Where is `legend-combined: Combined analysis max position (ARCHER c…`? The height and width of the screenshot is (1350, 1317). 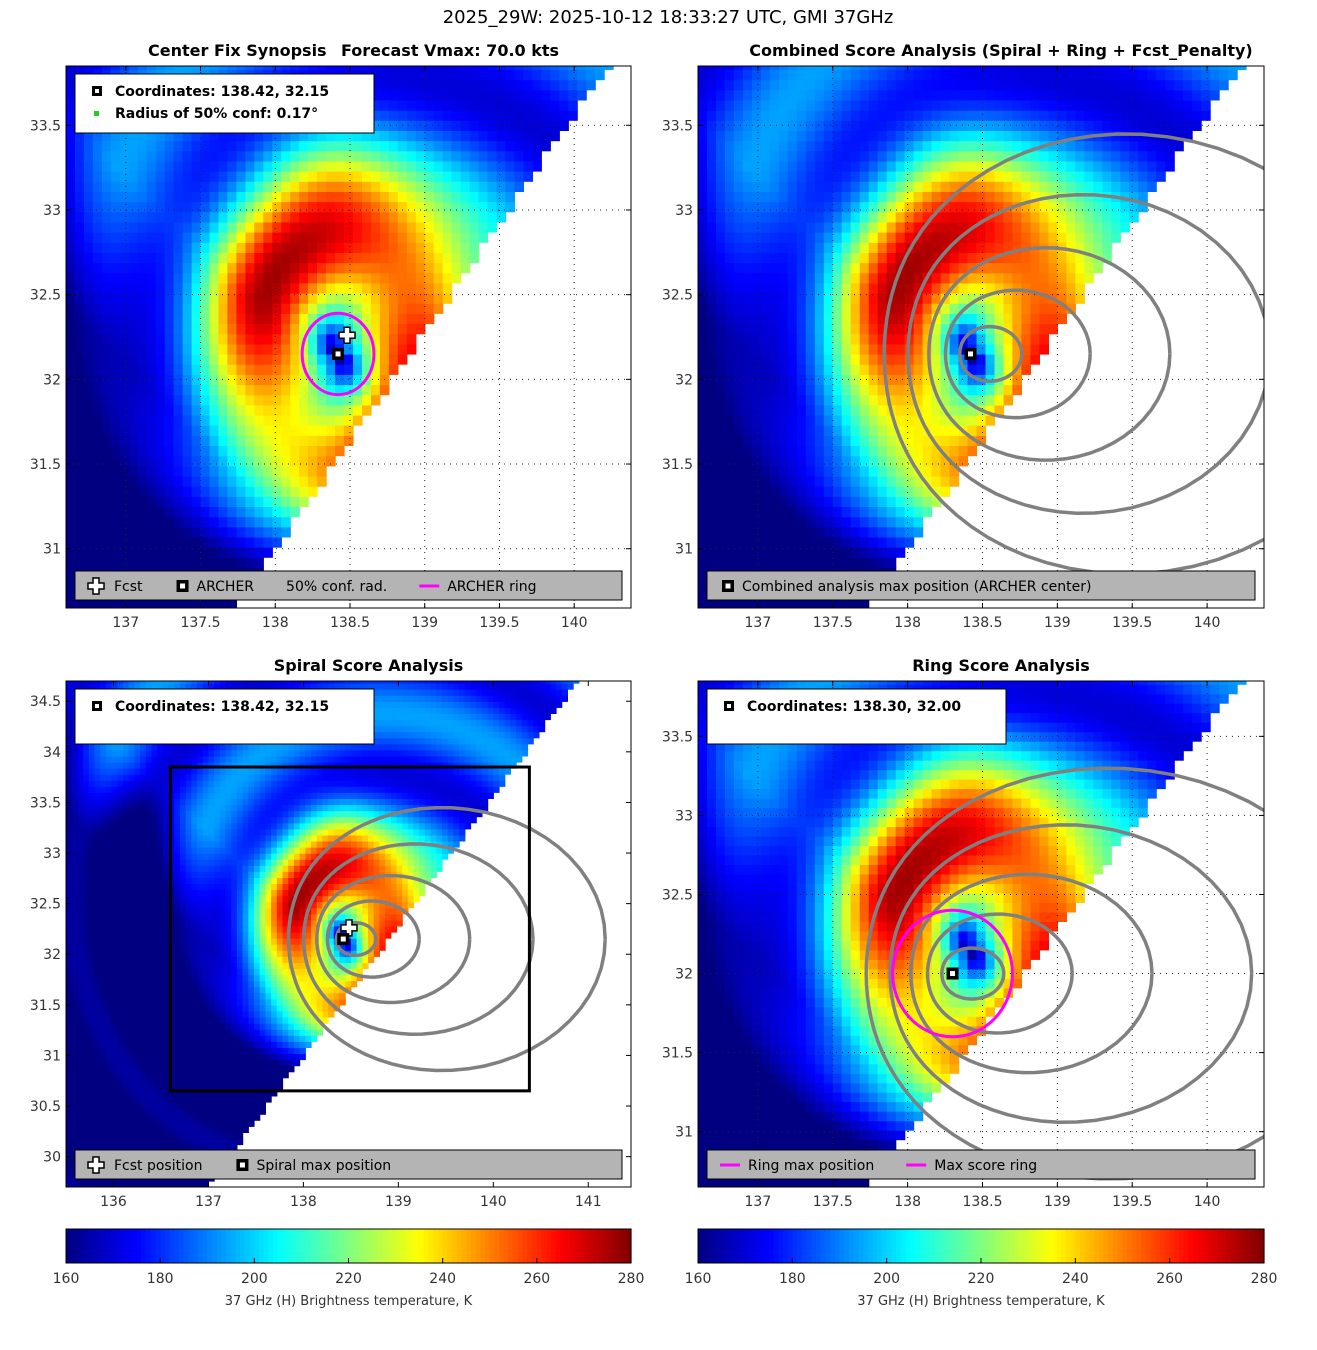
legend-combined: Combined analysis max position (ARCHER c… is located at coordinates (981, 585).